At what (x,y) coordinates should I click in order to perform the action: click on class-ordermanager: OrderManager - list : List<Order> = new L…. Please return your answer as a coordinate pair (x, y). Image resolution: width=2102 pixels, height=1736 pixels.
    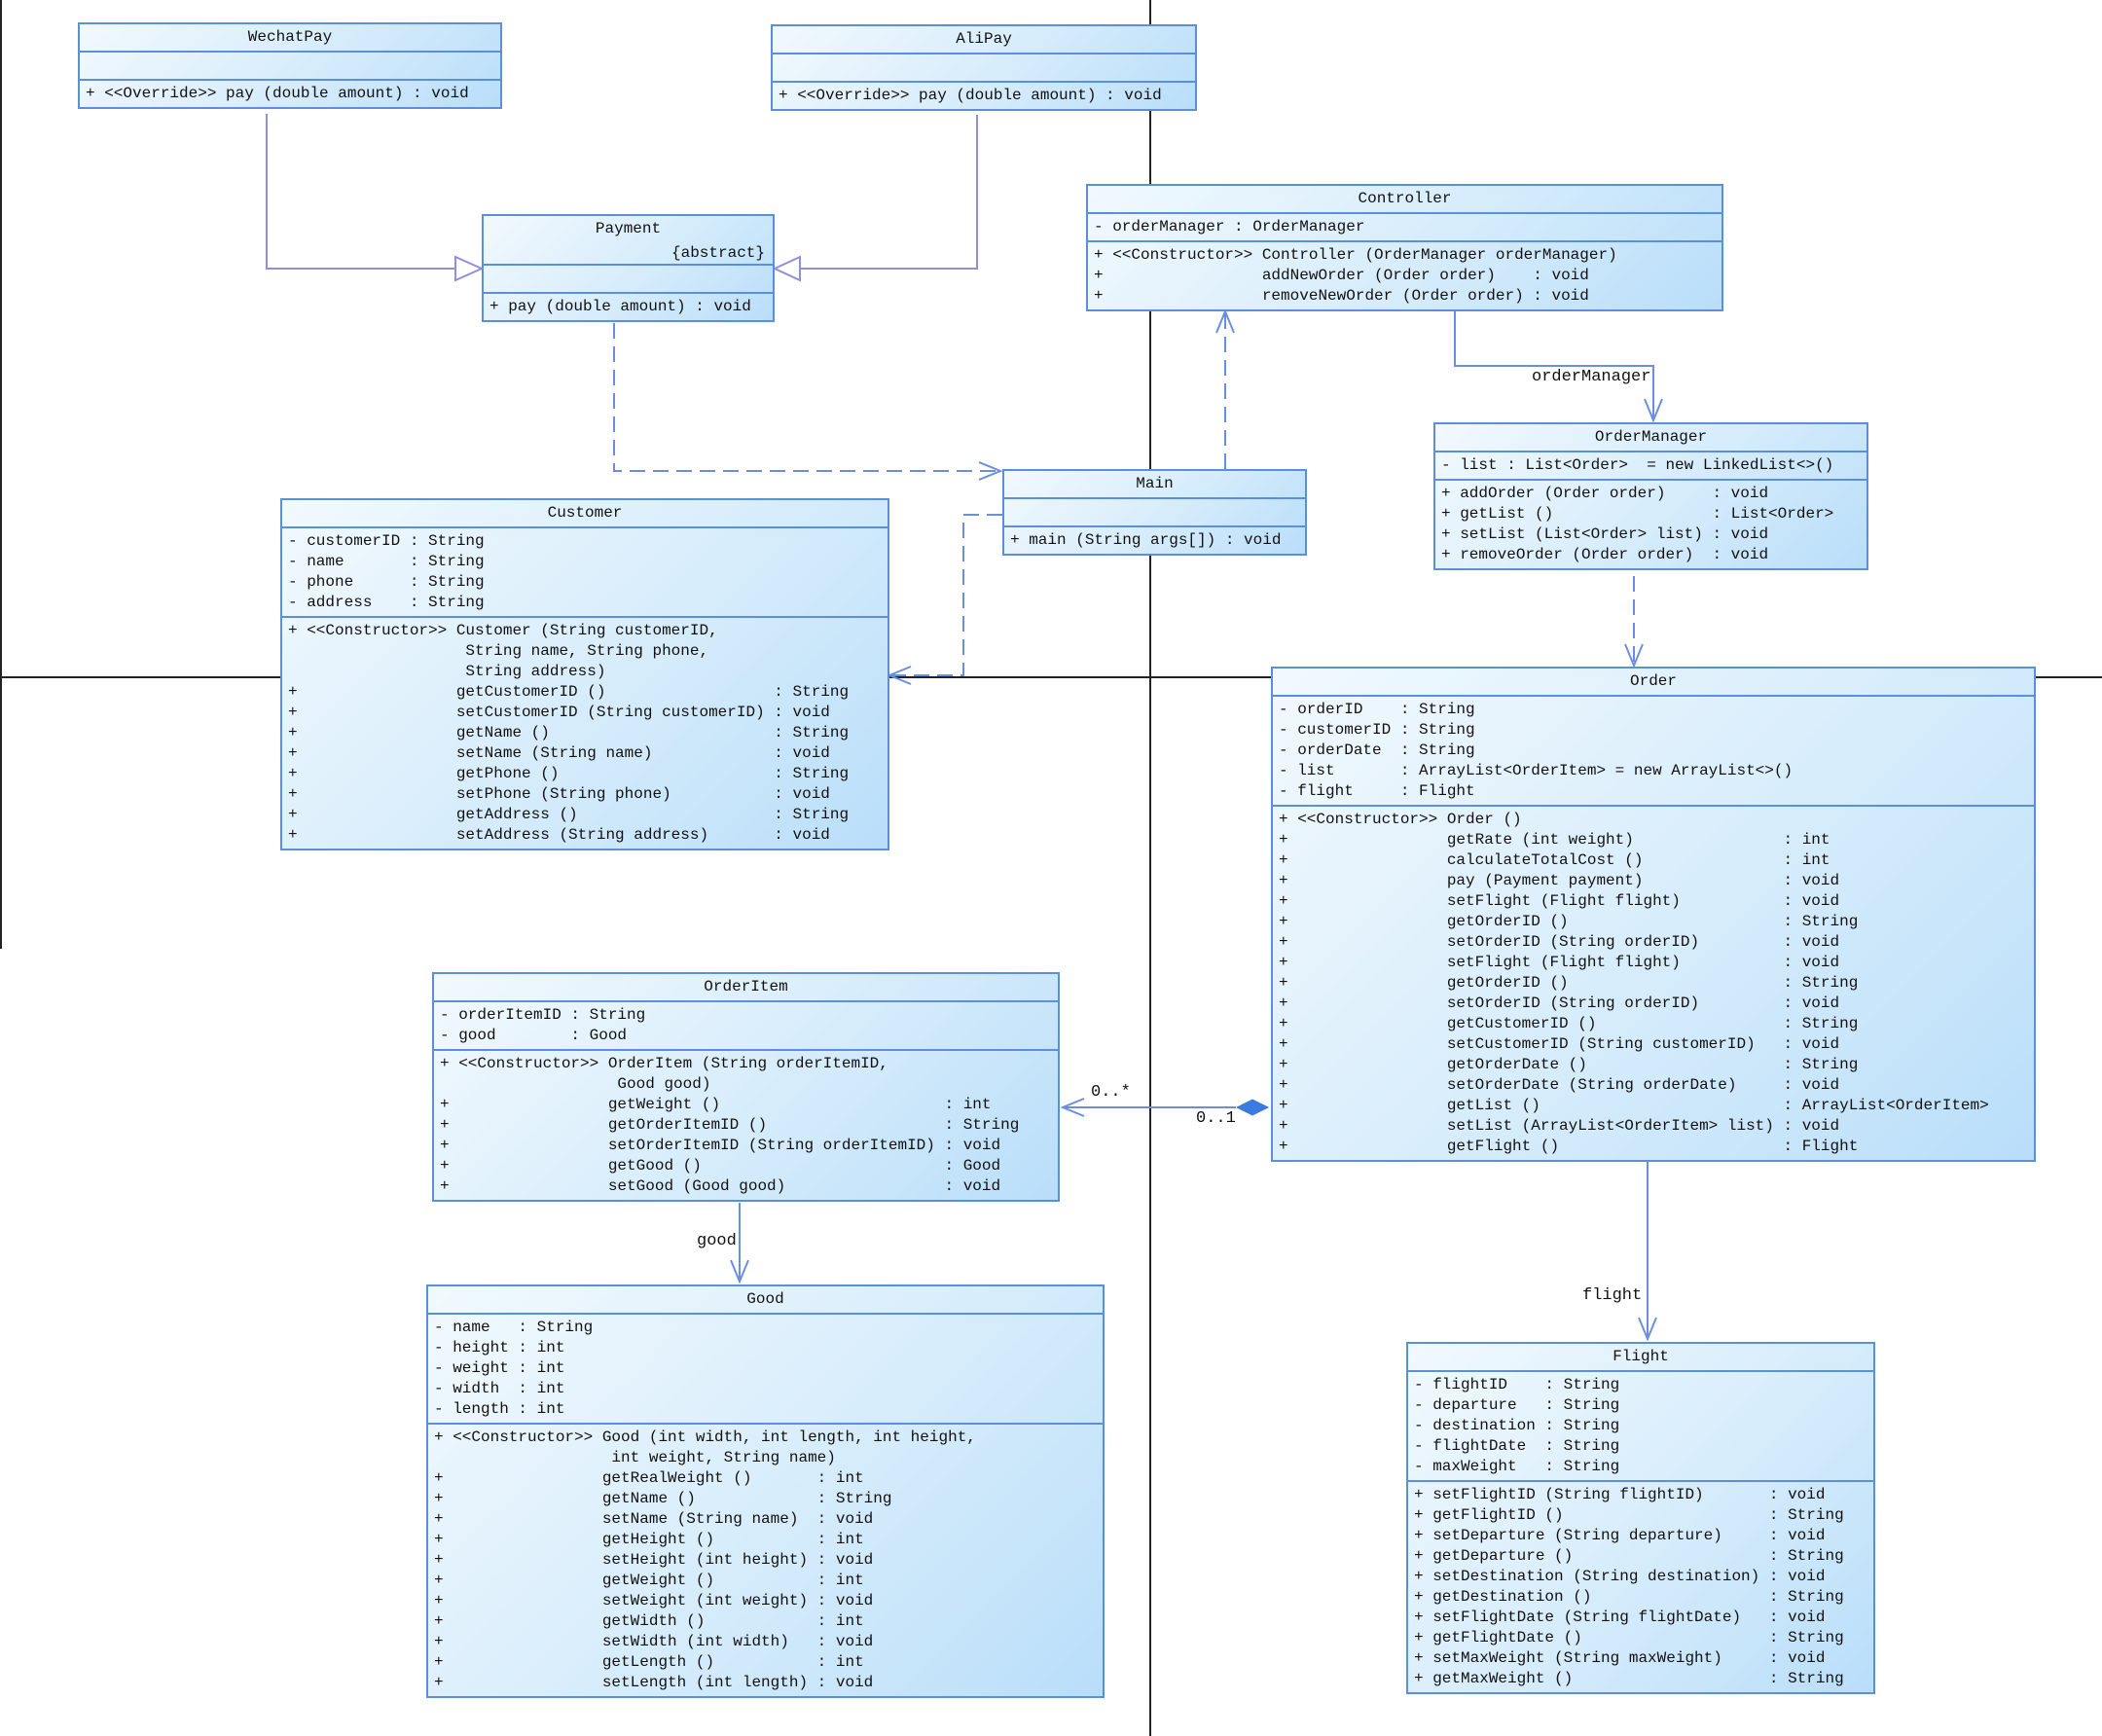
    Looking at the image, I should click on (1650, 496).